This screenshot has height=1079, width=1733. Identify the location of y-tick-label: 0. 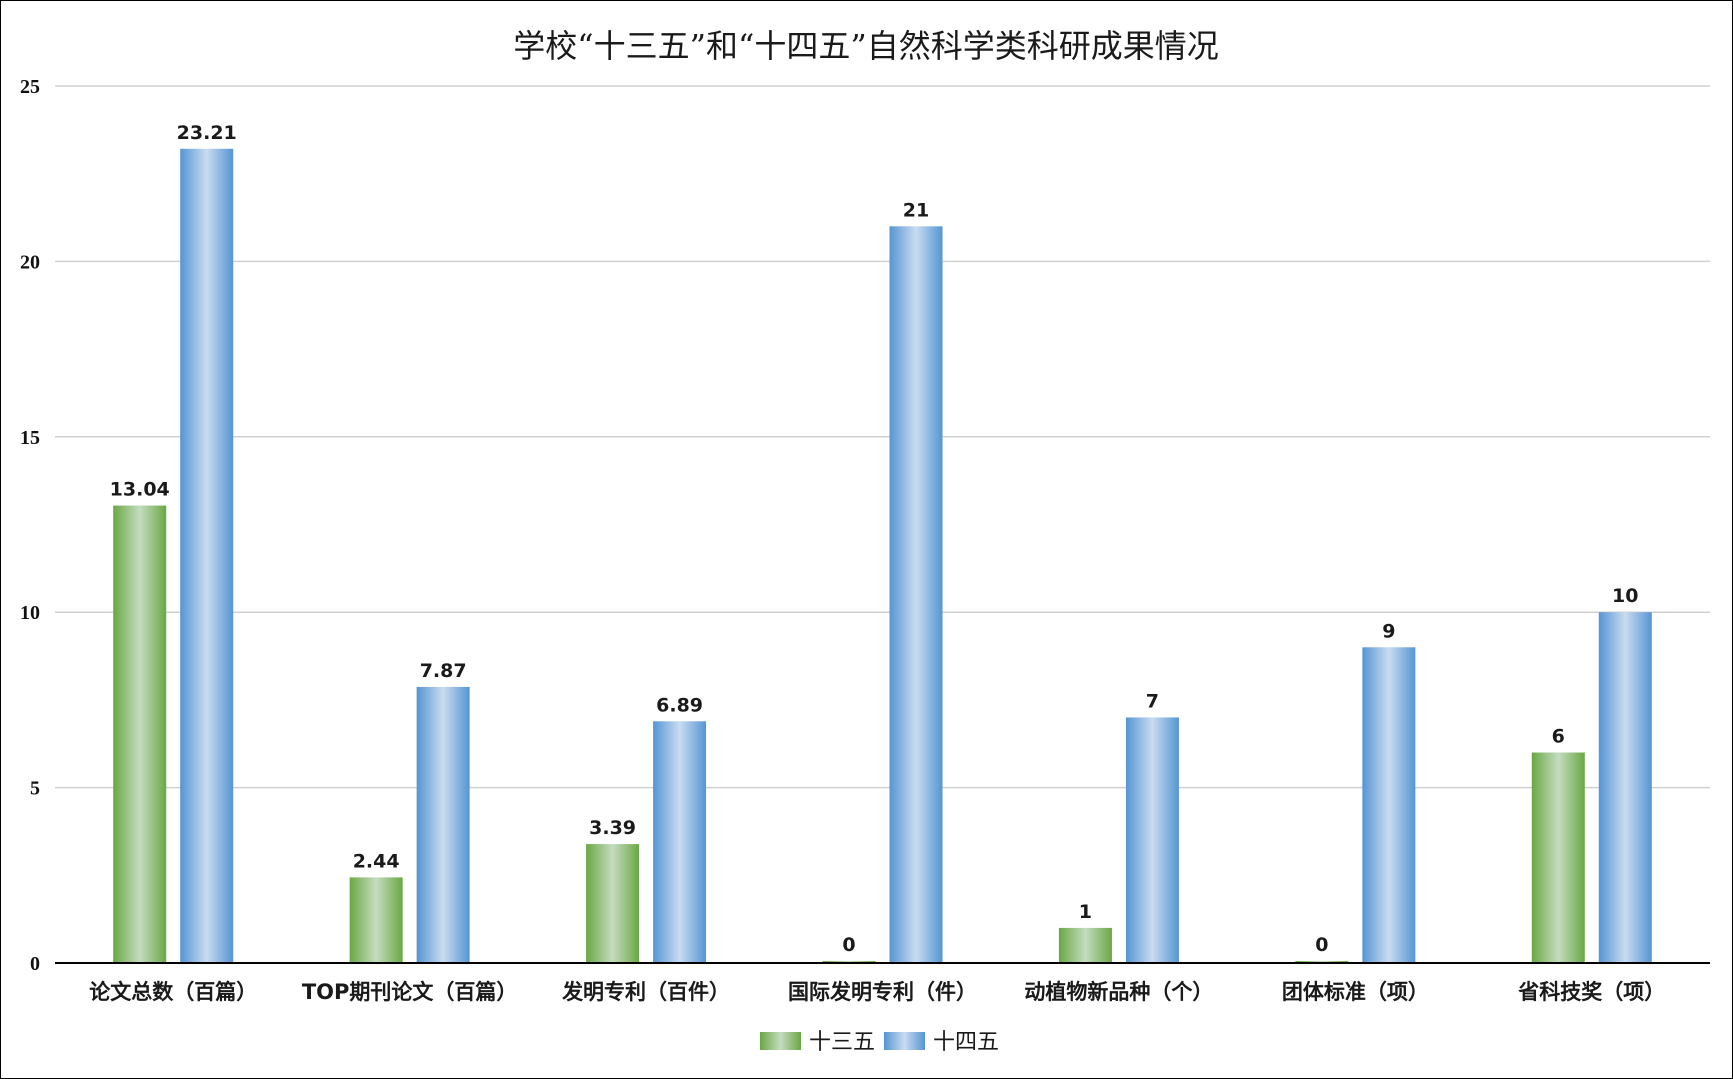
(35, 964).